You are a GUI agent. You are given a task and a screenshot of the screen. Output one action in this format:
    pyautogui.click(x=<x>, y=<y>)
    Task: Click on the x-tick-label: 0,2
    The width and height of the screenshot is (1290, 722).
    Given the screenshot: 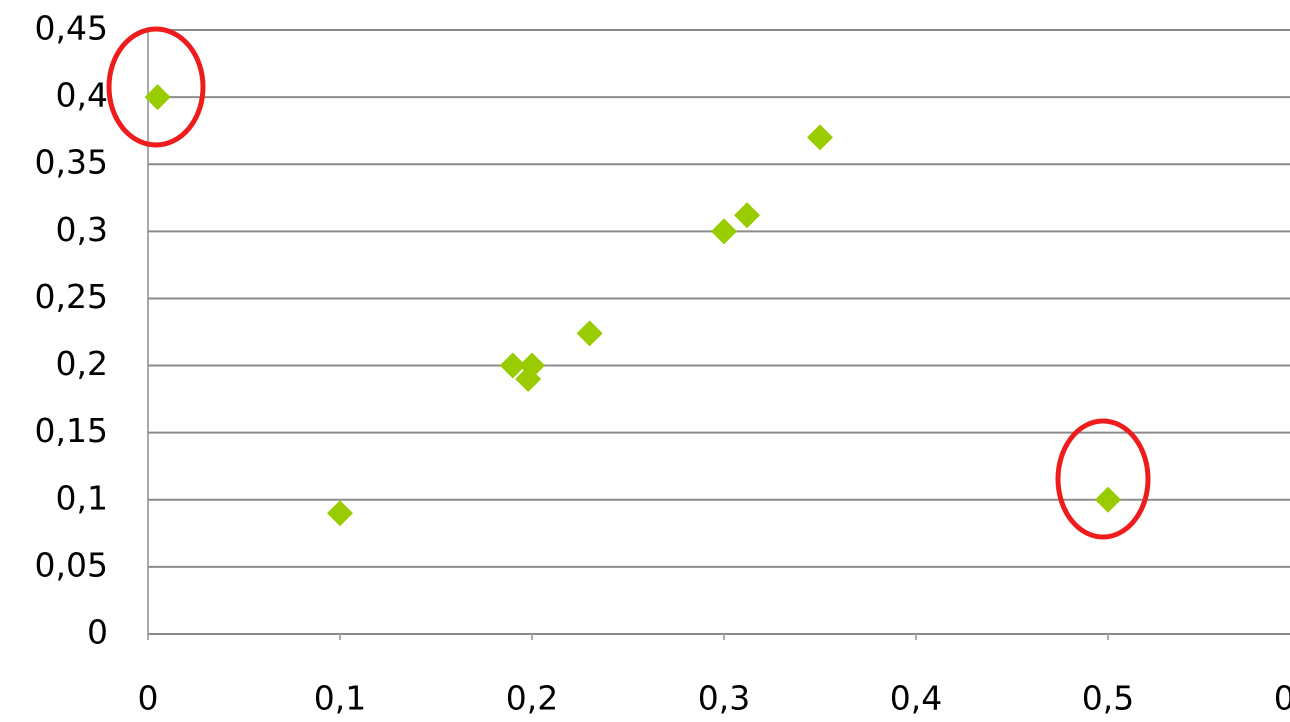 What is the action you would take?
    pyautogui.click(x=532, y=698)
    